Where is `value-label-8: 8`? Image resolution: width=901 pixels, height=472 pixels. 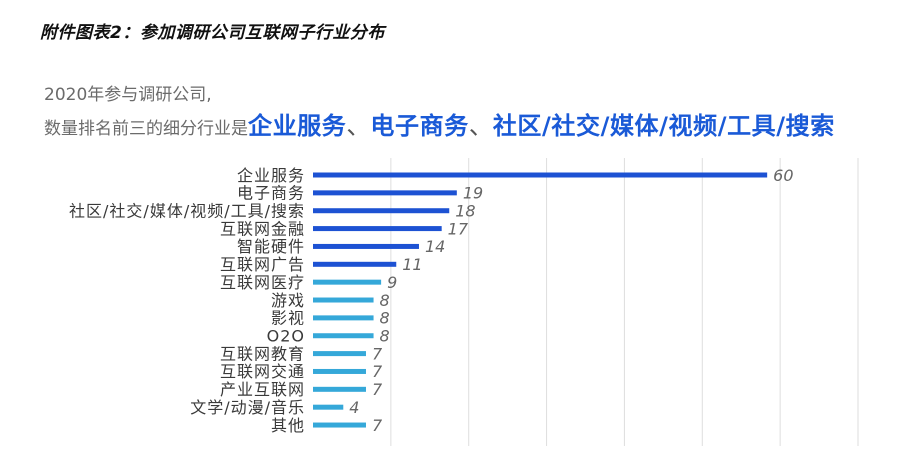 value-label-8: 8 is located at coordinates (385, 300).